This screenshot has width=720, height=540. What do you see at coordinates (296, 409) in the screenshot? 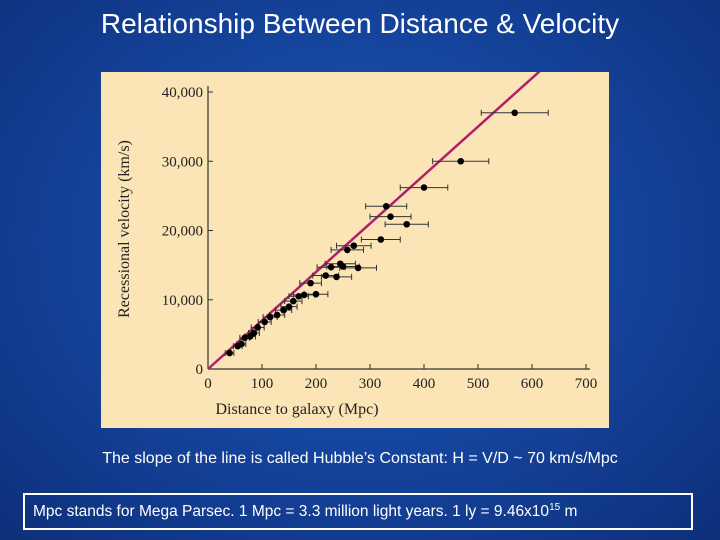
I see `x-axis-label: Distance to galaxy (Mpc)` at bounding box center [296, 409].